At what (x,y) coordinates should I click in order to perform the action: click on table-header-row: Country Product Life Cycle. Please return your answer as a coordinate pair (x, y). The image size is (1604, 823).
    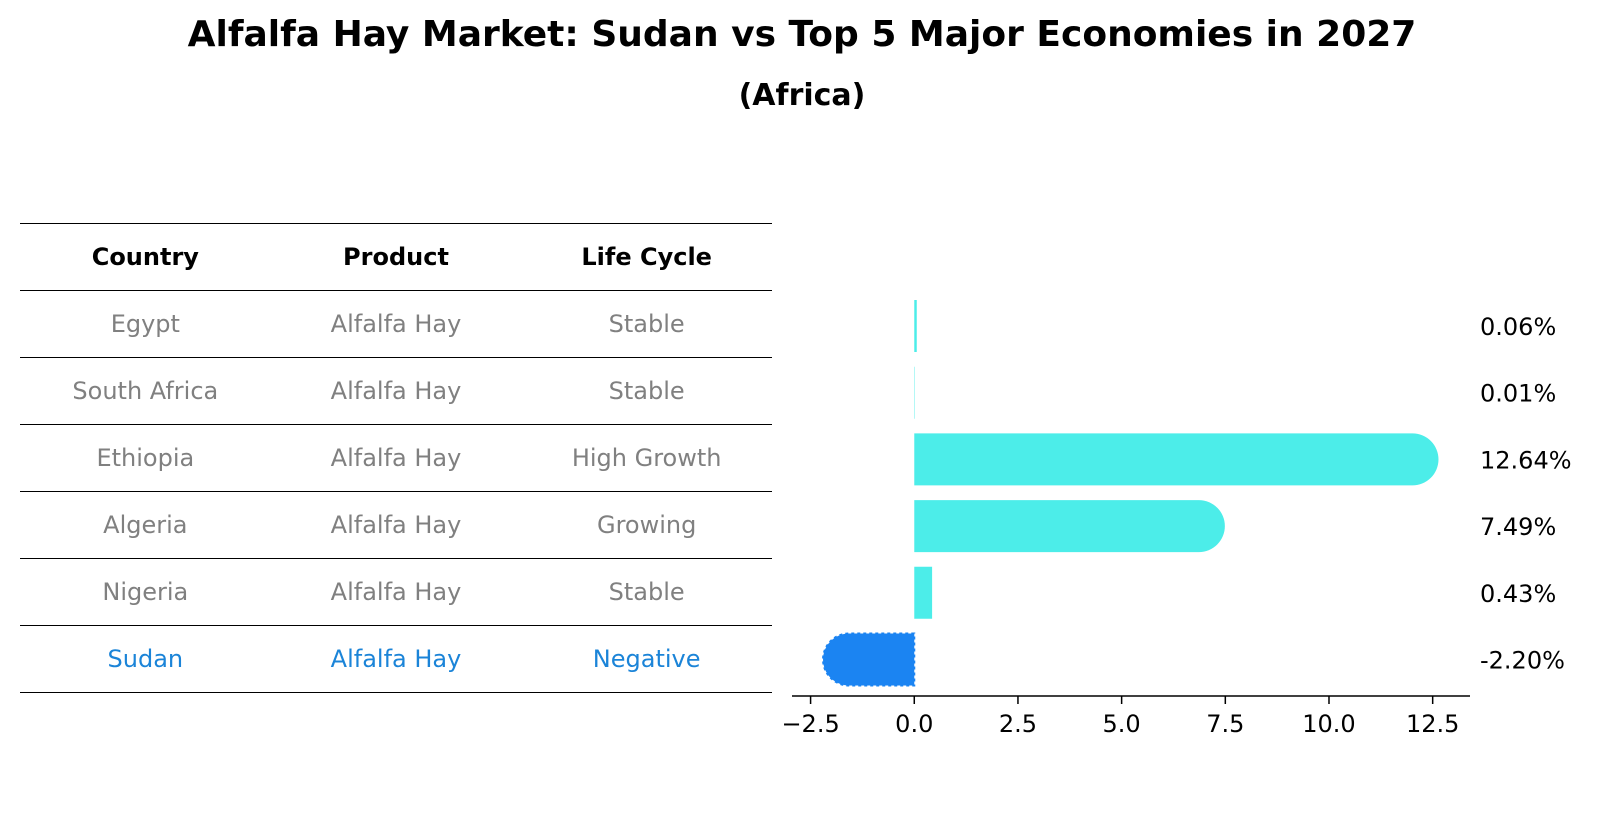
    Looking at the image, I should click on (396, 257).